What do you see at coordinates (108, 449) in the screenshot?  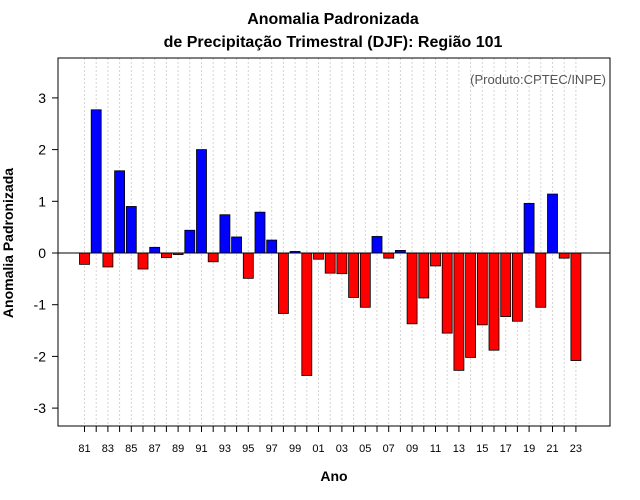 I see `x-tick-label: 83` at bounding box center [108, 449].